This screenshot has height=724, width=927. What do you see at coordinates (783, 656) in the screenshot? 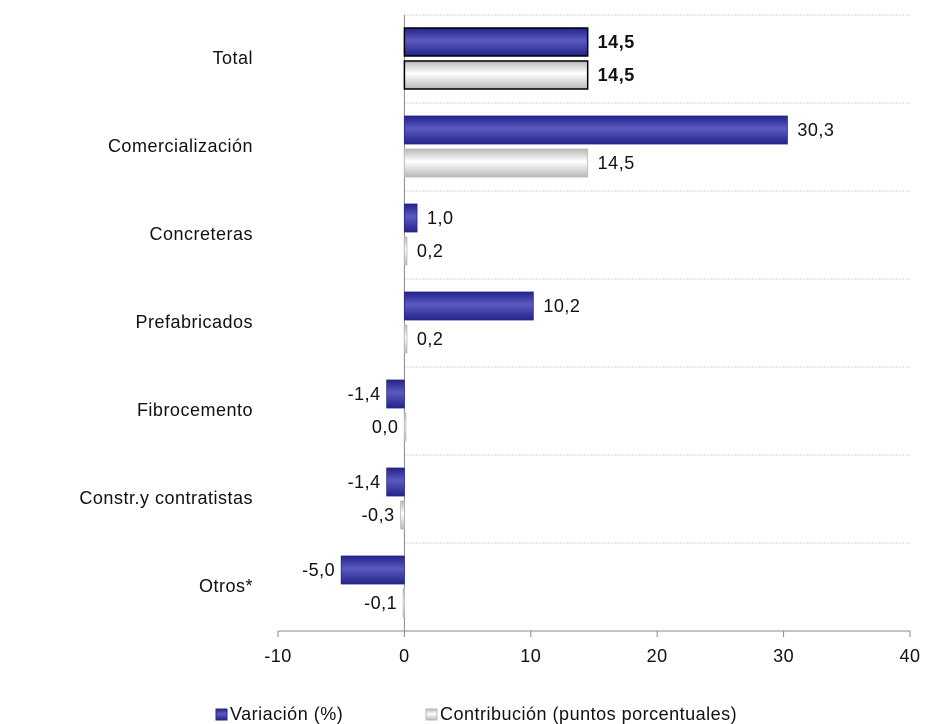
I see `x-tick-label: 30` at bounding box center [783, 656].